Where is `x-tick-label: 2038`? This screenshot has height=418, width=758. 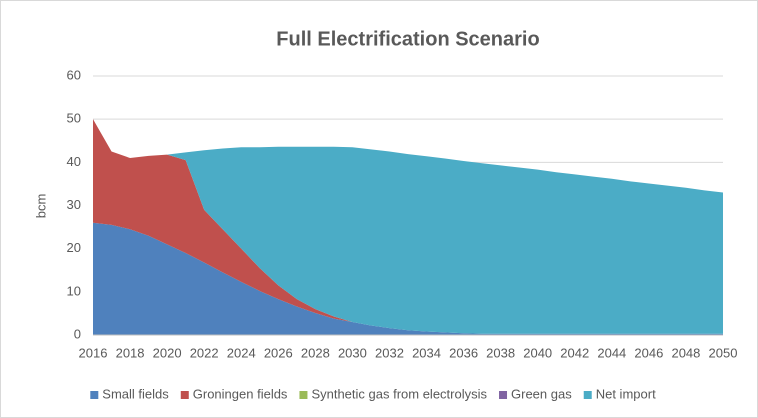 x-tick-label: 2038 is located at coordinates (500, 352).